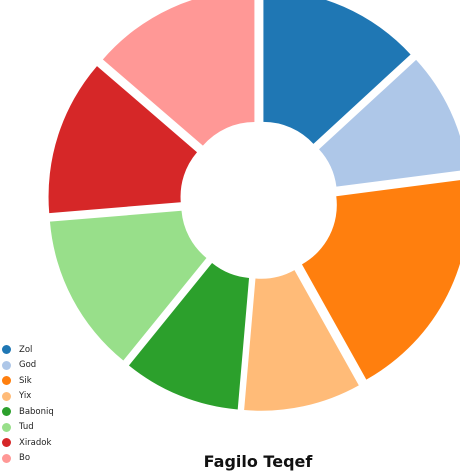  I want to click on legend-label: Sik, so click(25, 380).